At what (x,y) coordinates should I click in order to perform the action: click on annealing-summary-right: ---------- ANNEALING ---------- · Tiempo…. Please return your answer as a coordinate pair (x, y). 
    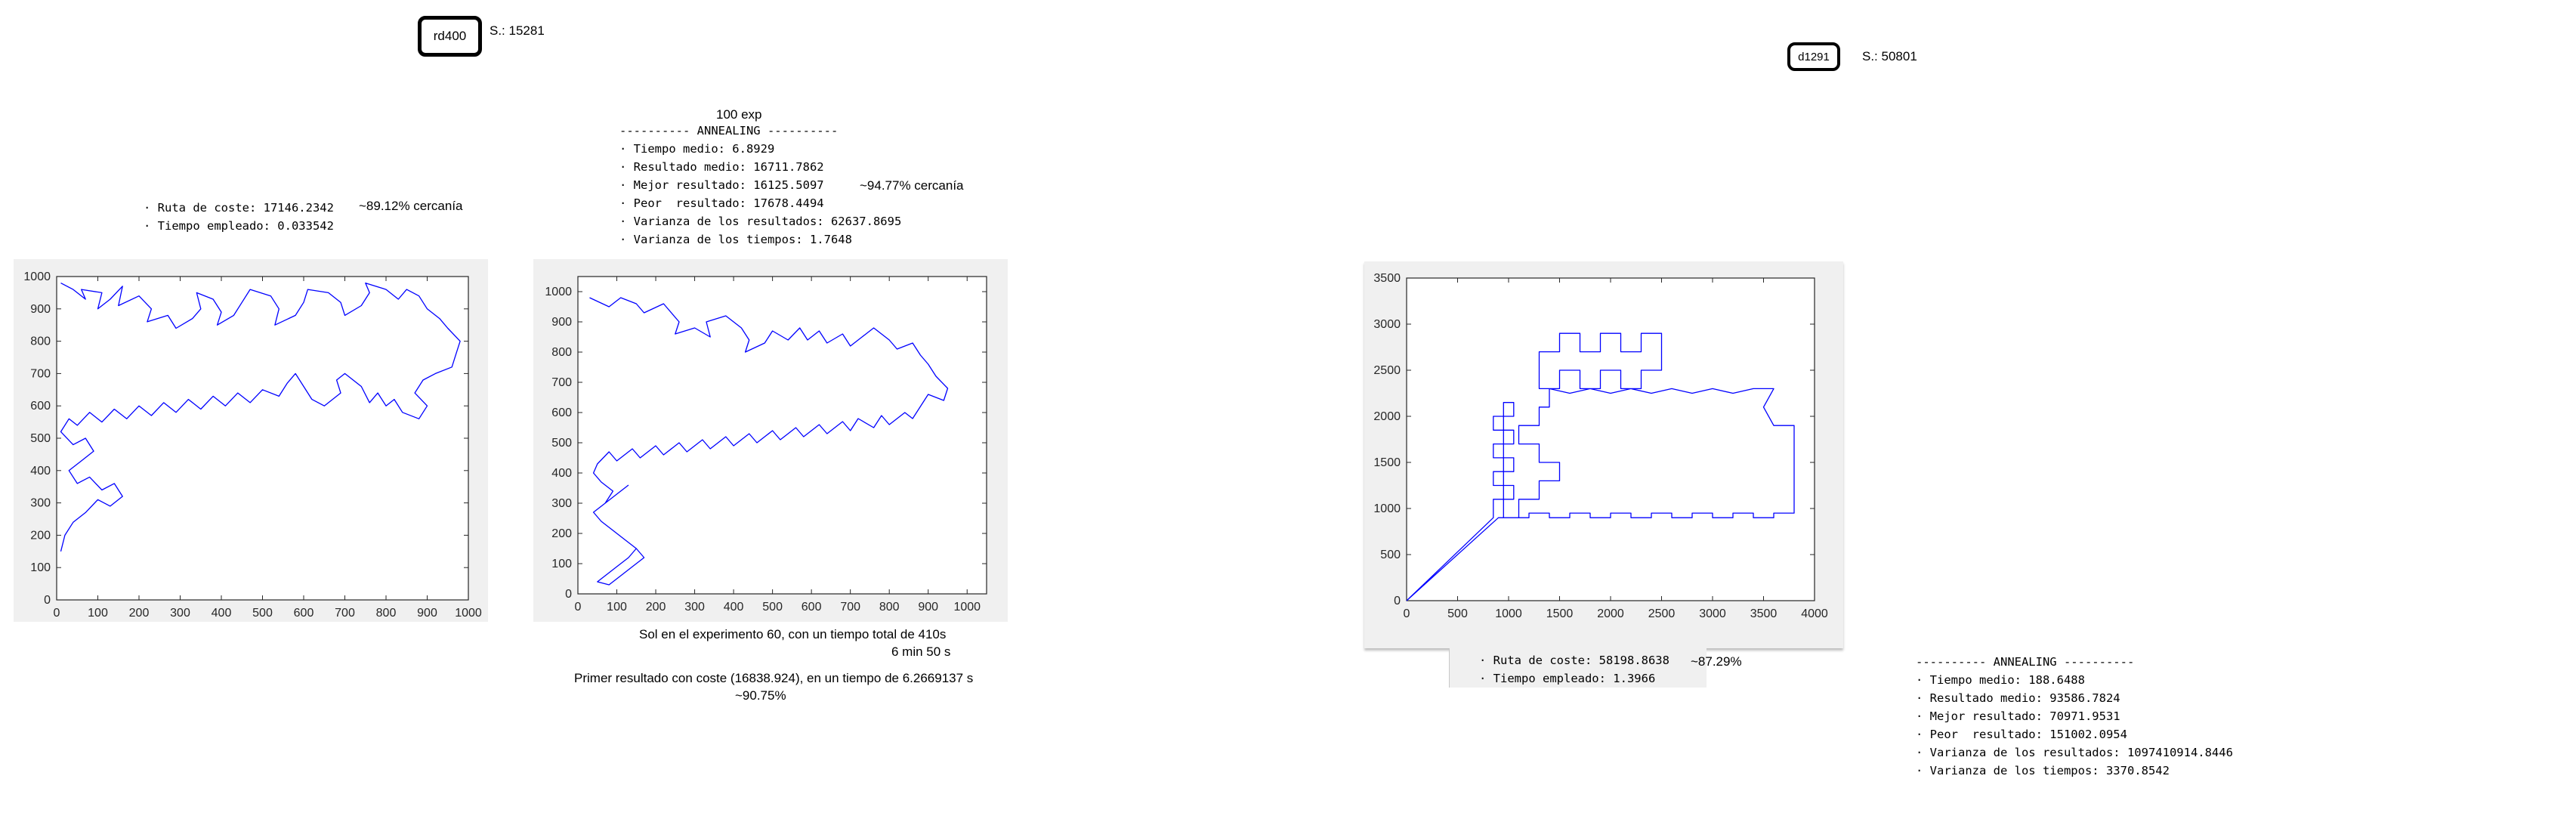
    Looking at the image, I should click on (2074, 716).